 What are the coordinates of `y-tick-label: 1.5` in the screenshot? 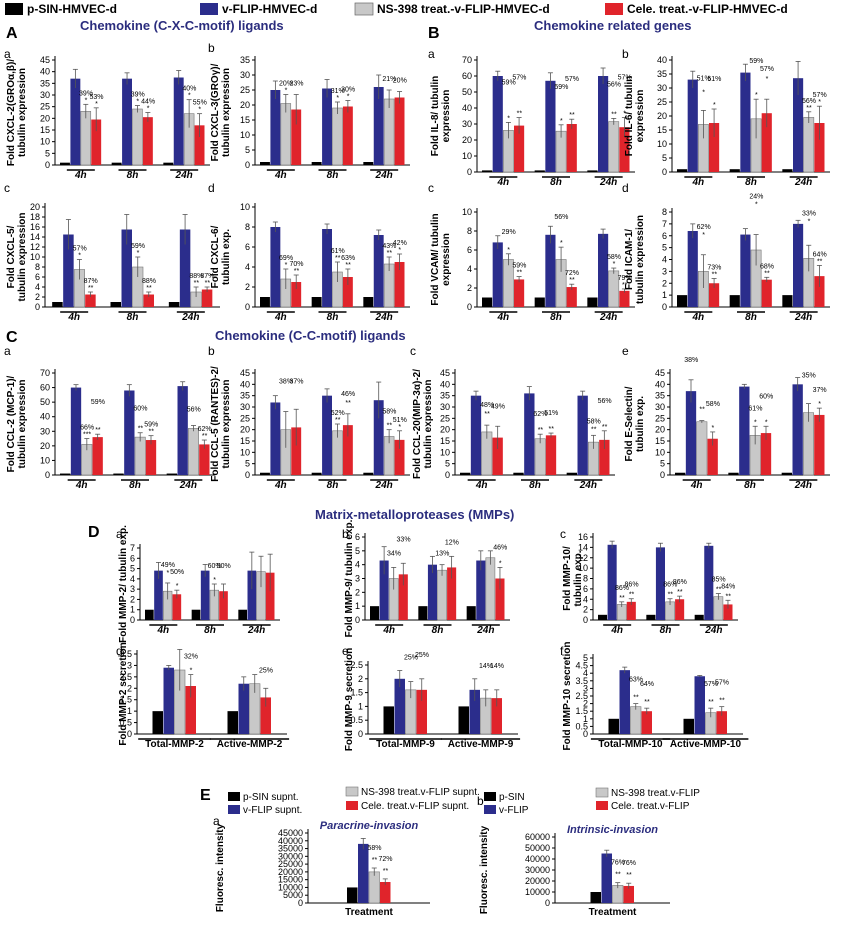 It's located at (125, 700).